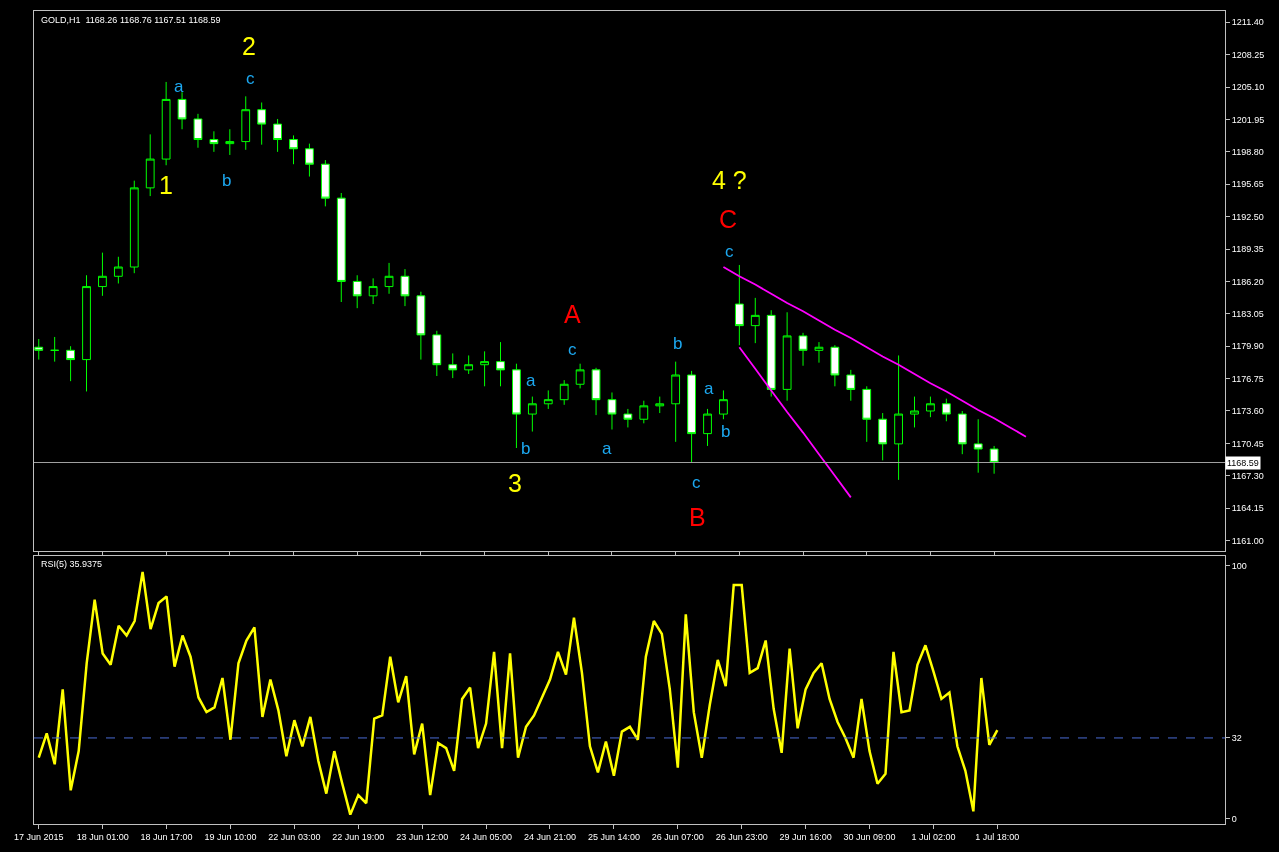  Describe the element at coordinates (1247, 249) in the screenshot. I see `y-tick-label: 1189.35` at that location.